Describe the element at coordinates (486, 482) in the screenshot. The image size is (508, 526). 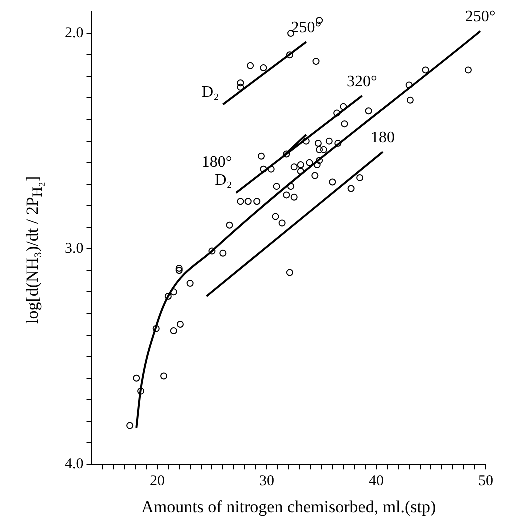
I see `x-tick-label: 50` at that location.